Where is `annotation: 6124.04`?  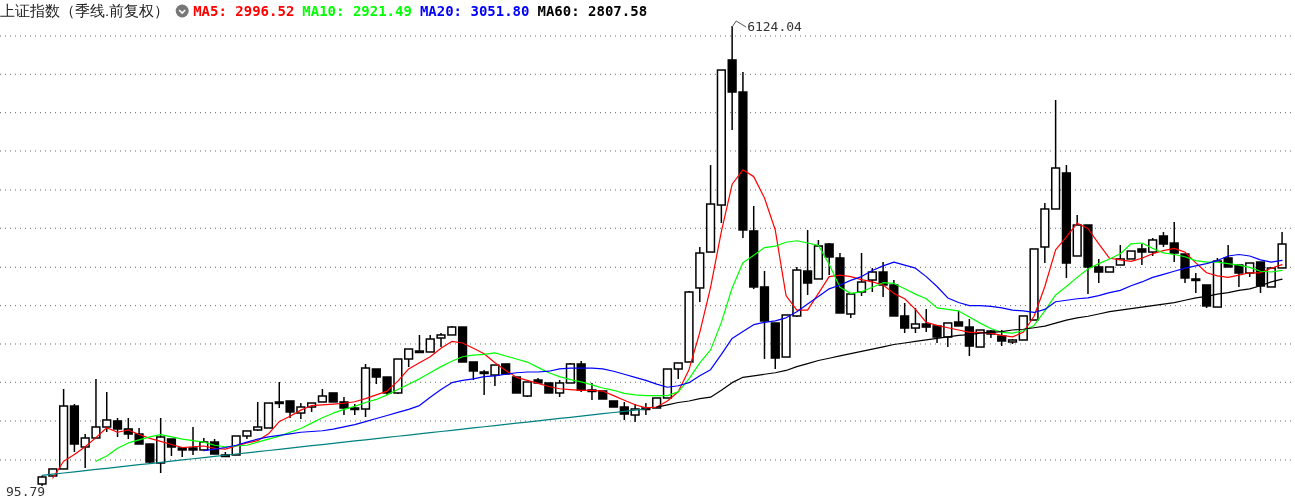
annotation: 6124.04 is located at coordinates (775, 26).